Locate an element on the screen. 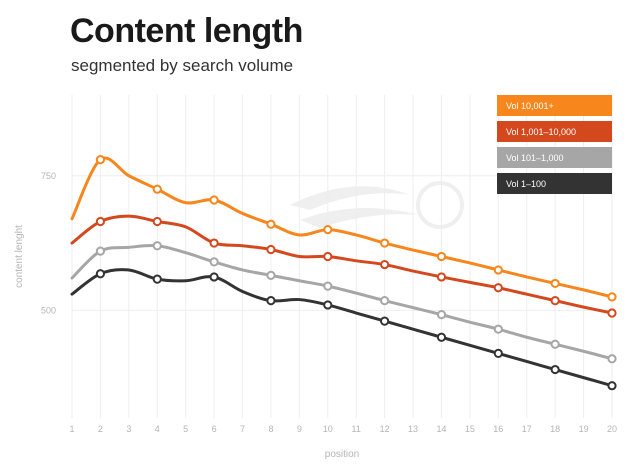 Image resolution: width=630 pixels, height=470 pixels. x-tick-label: 1 is located at coordinates (71, 429).